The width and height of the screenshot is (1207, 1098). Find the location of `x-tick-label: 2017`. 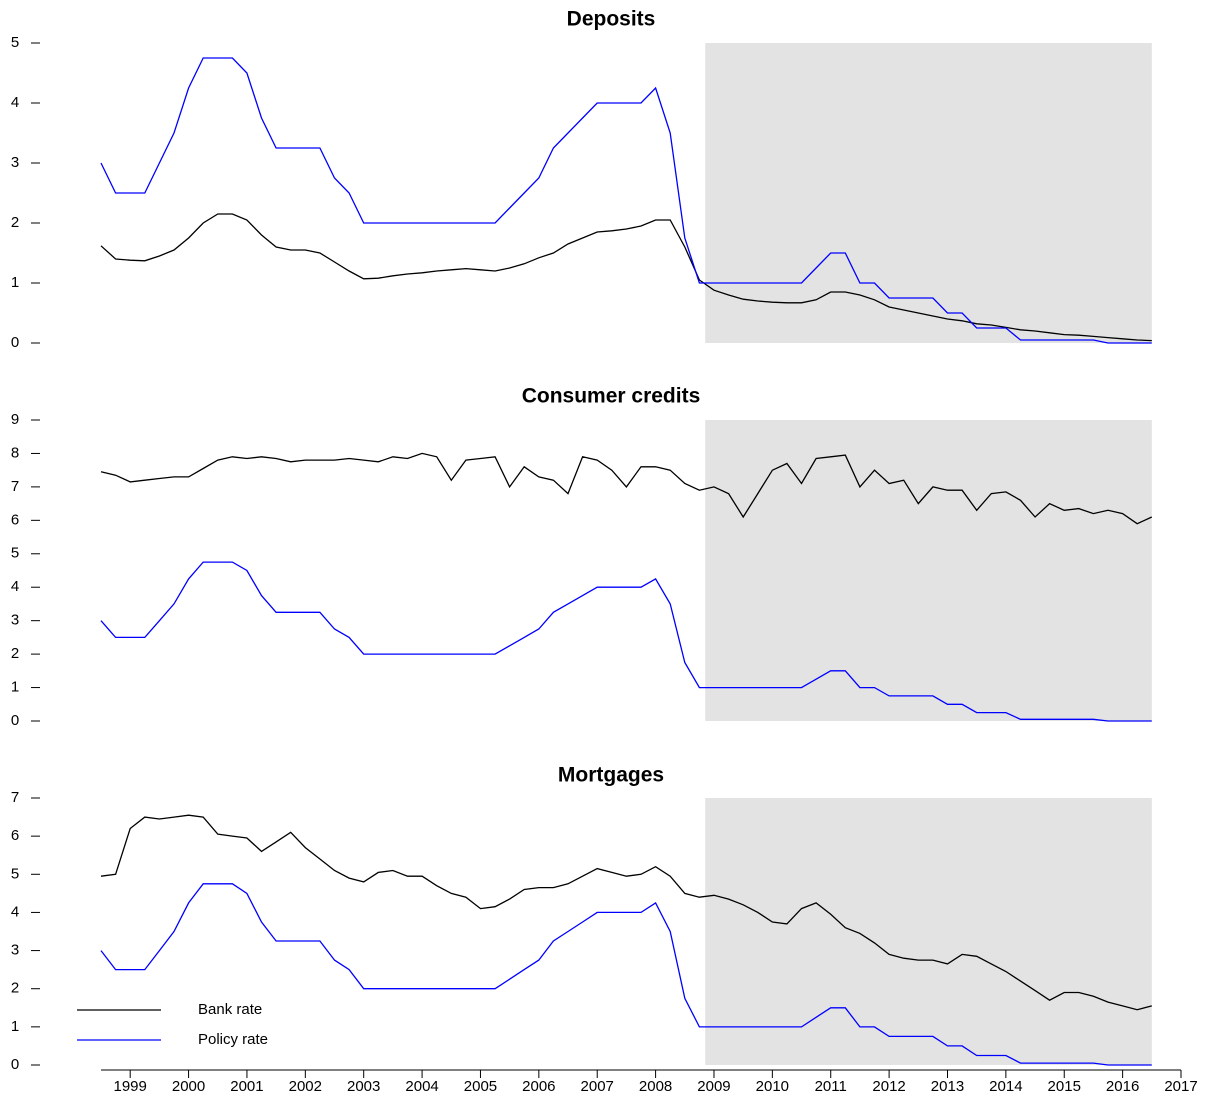

x-tick-label: 2017 is located at coordinates (1180, 1086).